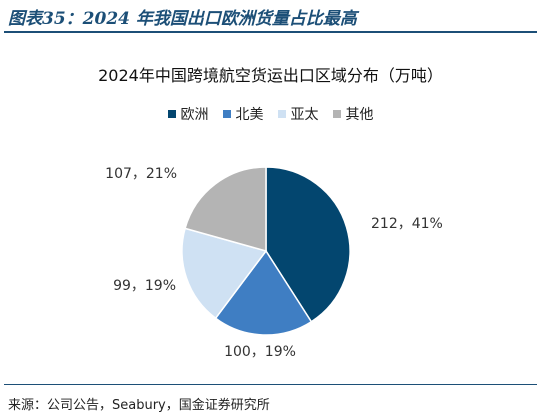  Describe the element at coordinates (270, 75) in the screenshot. I see `chart-title: 2024年中国跨境航空货运出口区域分布（万吨）` at that location.